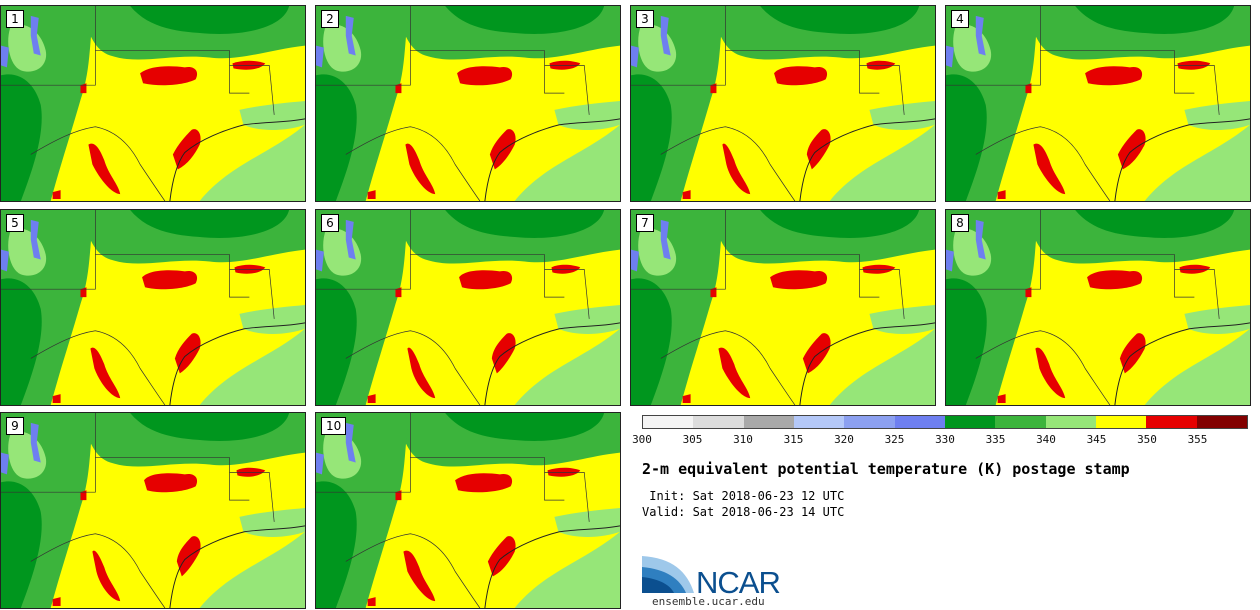 This screenshot has width=1260, height=610. Describe the element at coordinates (1046, 439) in the screenshot. I see `colorbar-tick-label: 340` at that location.